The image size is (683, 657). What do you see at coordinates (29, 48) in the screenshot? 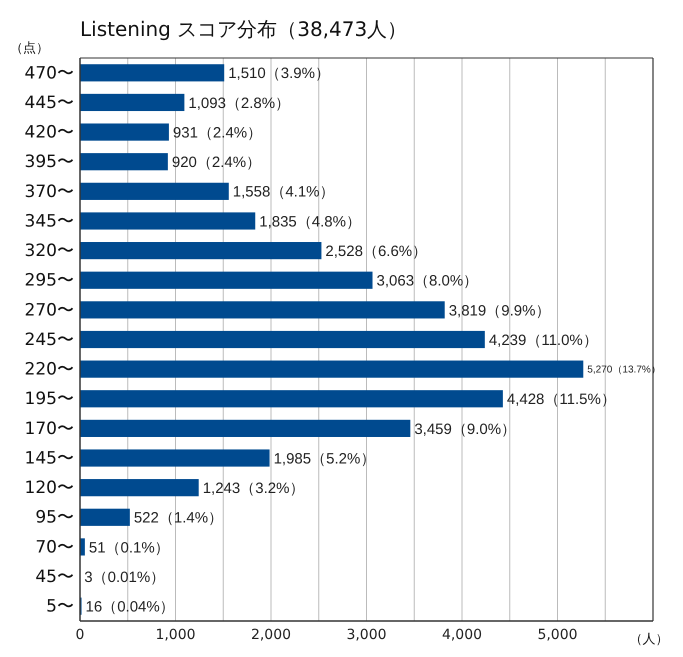
I see `y-axis-title: （点）` at bounding box center [29, 48].